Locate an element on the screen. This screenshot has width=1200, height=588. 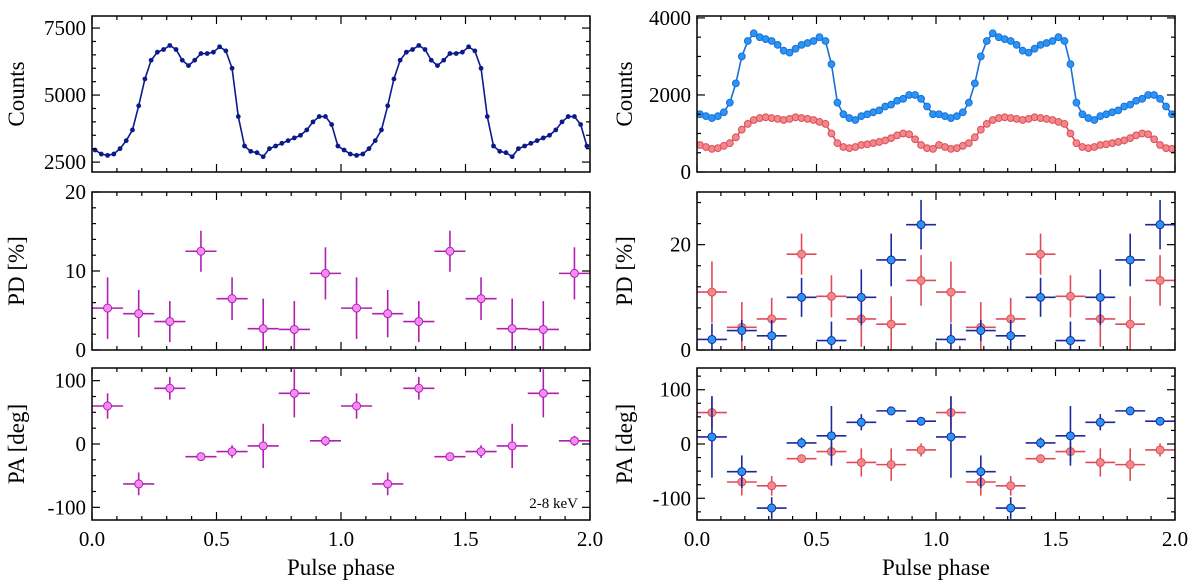
panel-left-counts: 2500 5000 7500 Counts is located at coordinates (297, 94).